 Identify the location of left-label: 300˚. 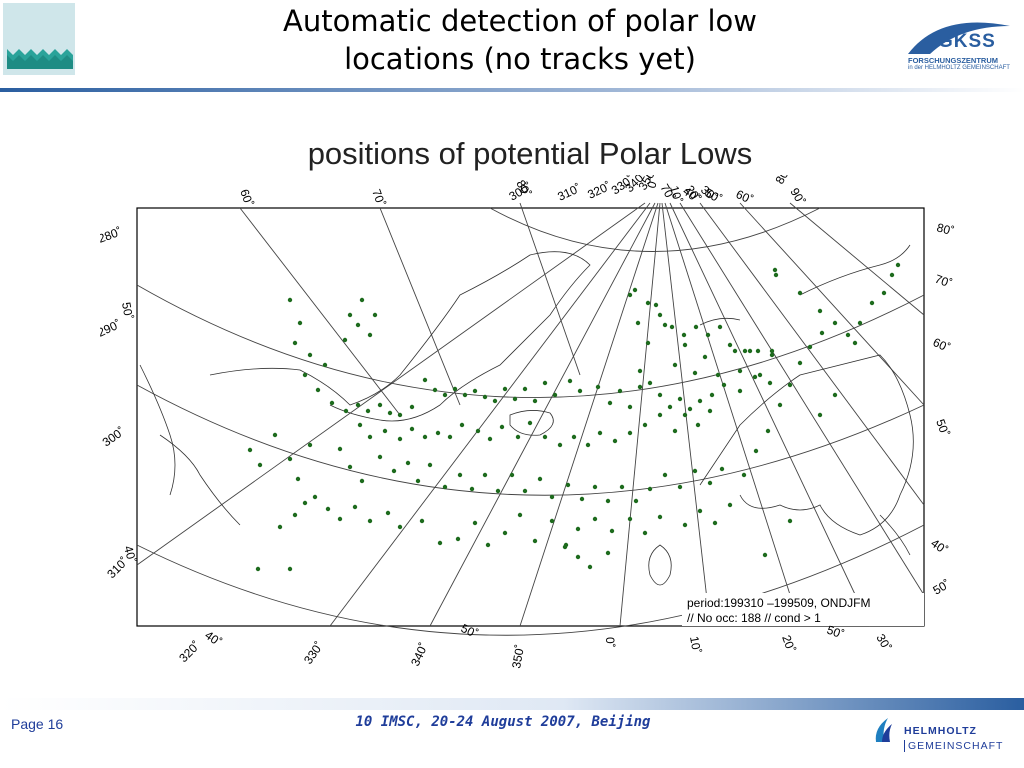
(113, 436).